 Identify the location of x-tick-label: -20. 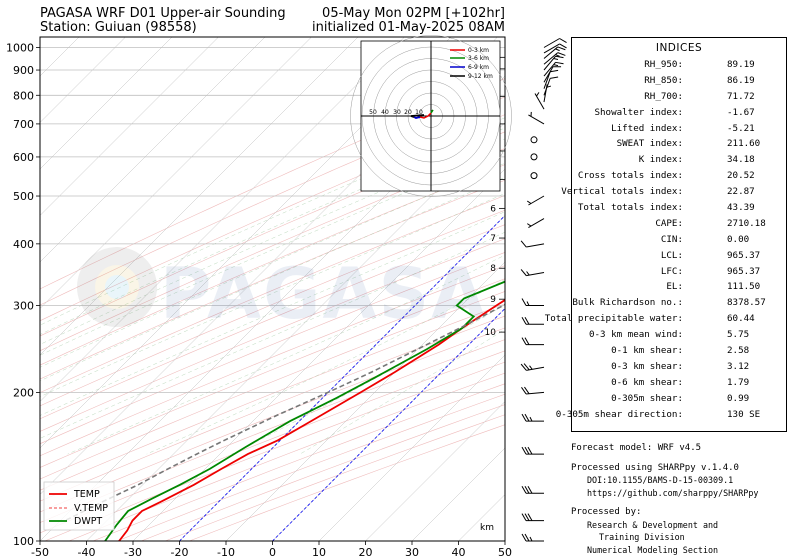
(180, 552).